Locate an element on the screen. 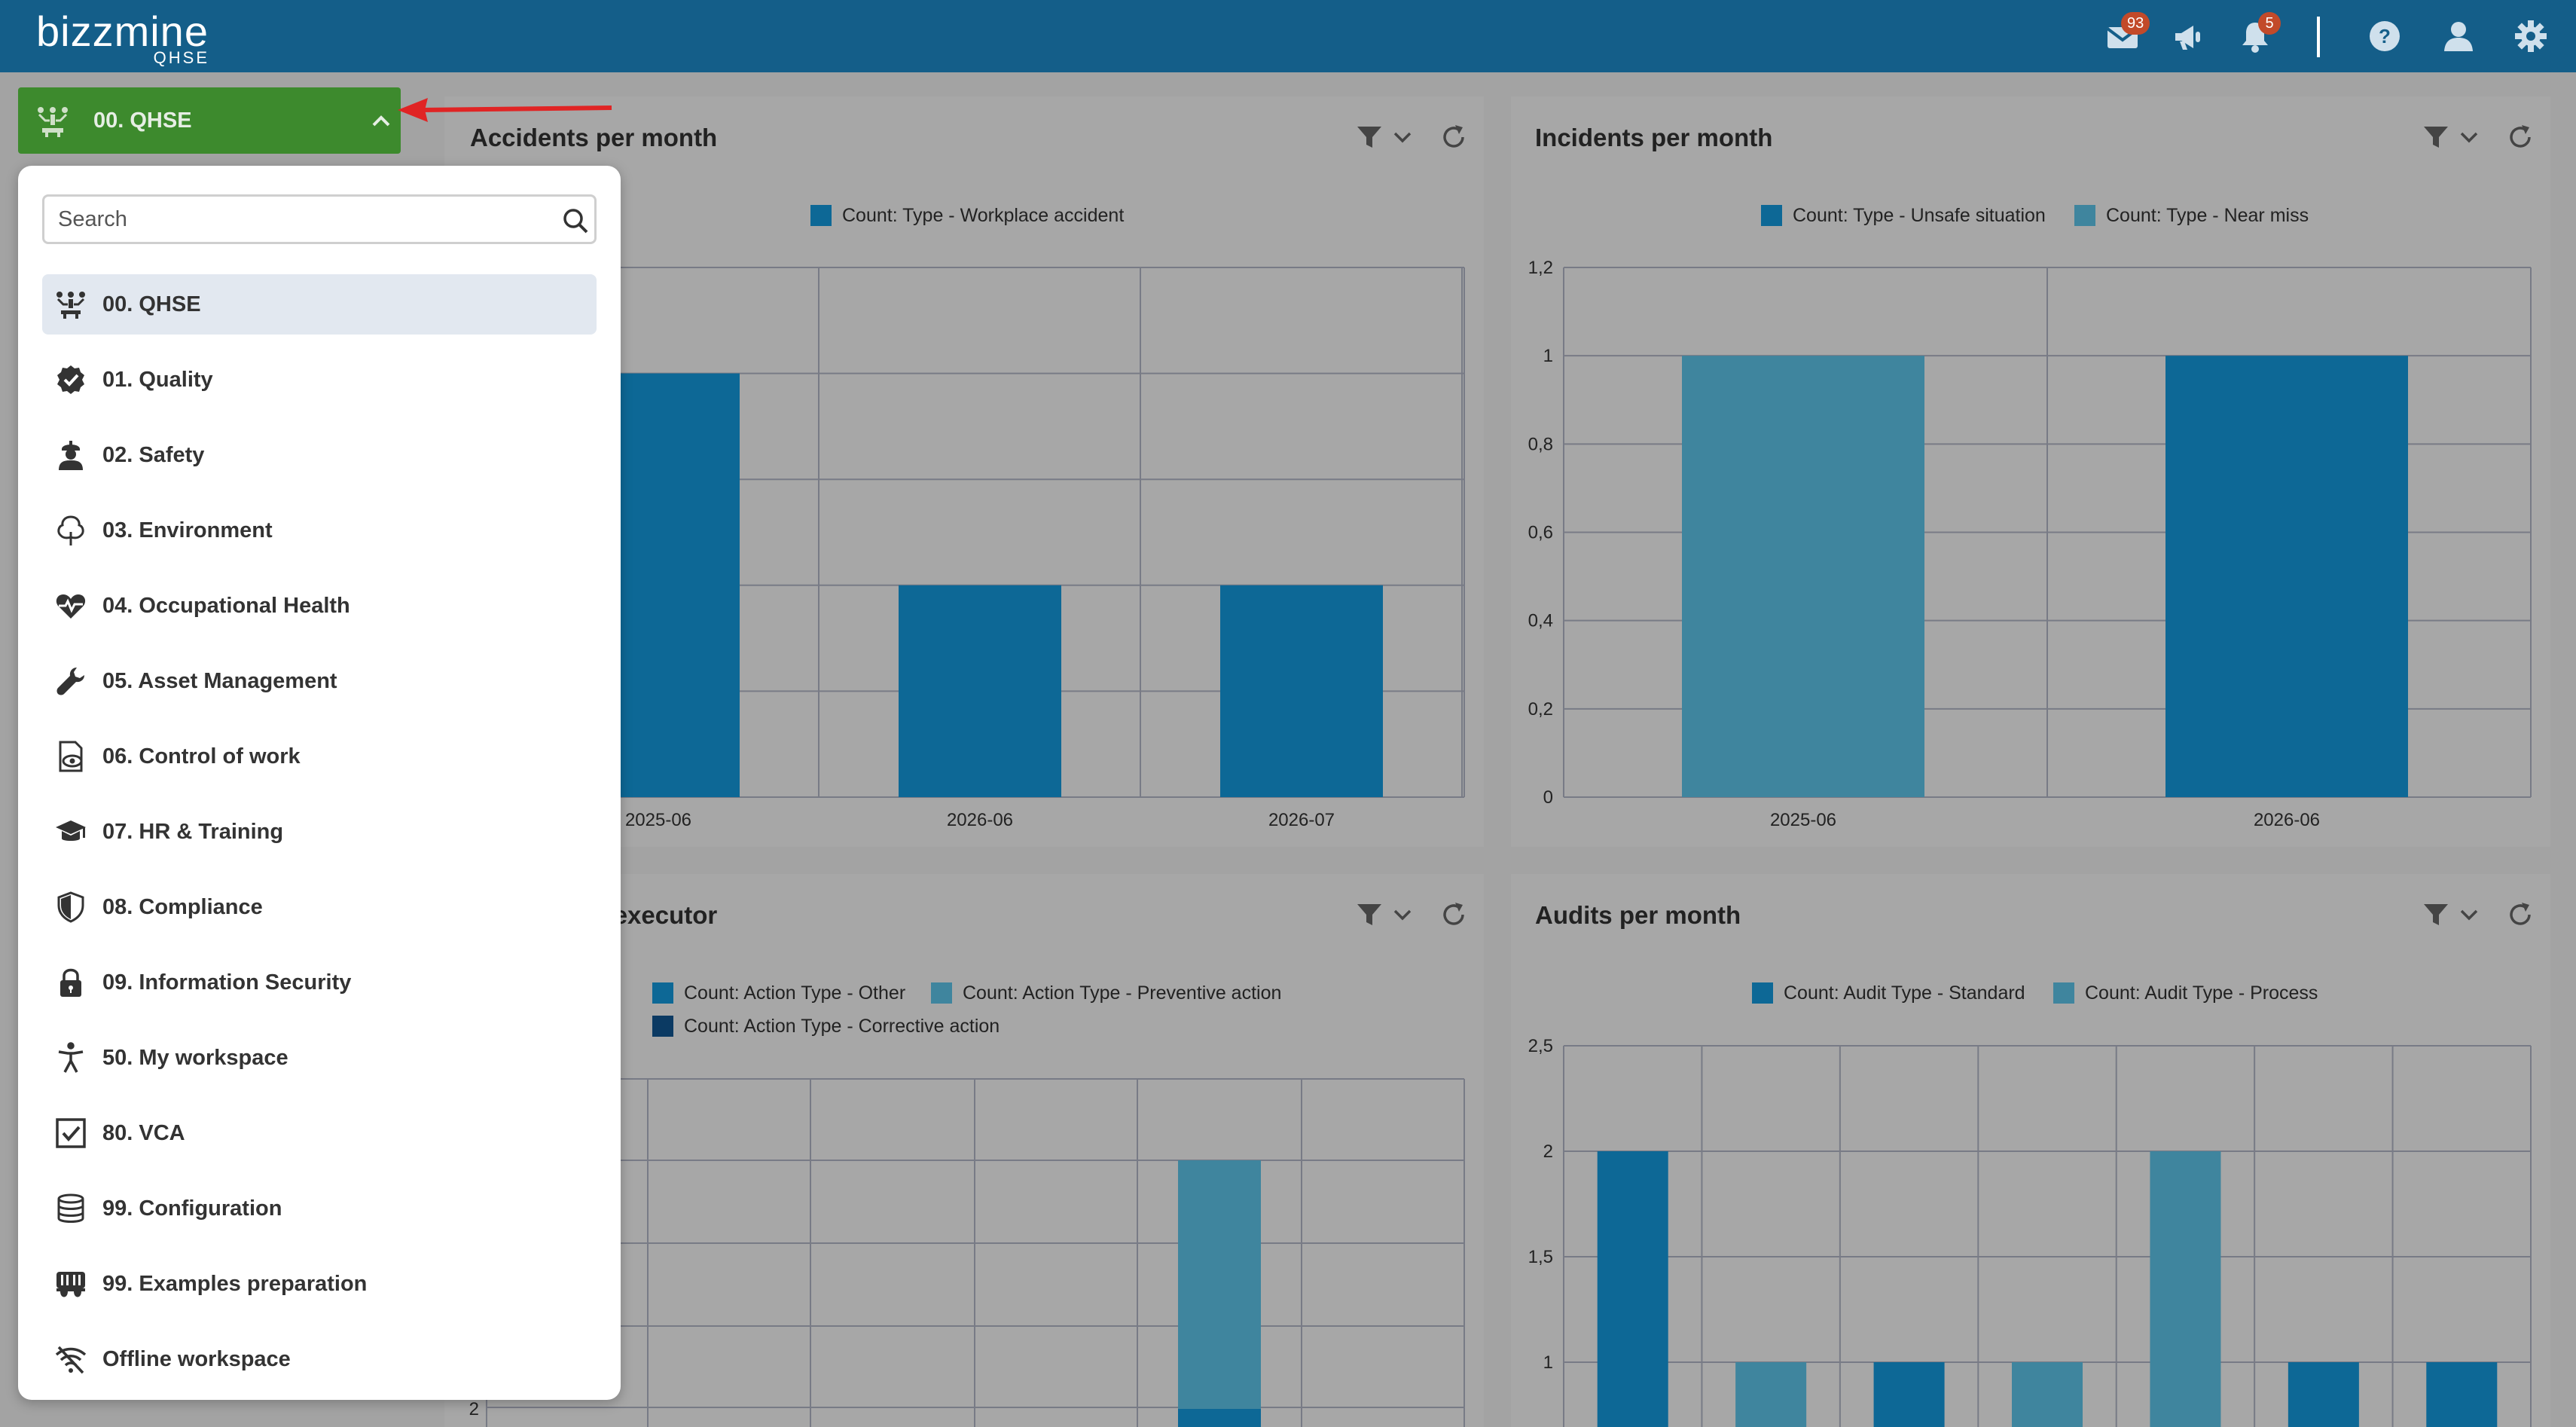 Image resolution: width=2576 pixels, height=1427 pixels. y-tick-label: 0,6 is located at coordinates (1541, 533).